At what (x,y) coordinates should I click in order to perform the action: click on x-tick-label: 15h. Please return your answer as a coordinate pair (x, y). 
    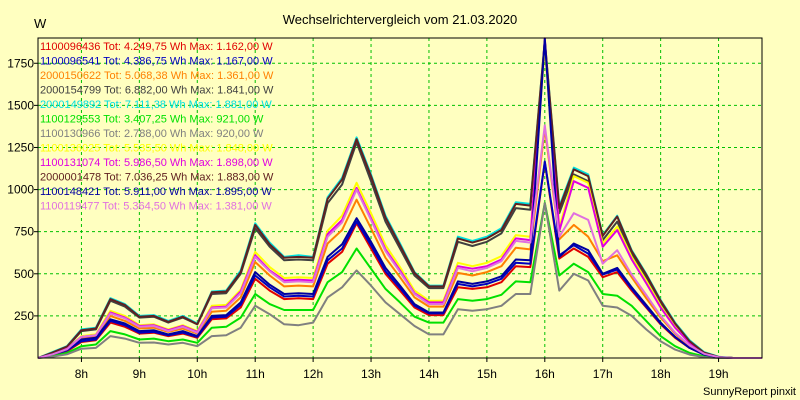
    Looking at the image, I should click on (487, 374).